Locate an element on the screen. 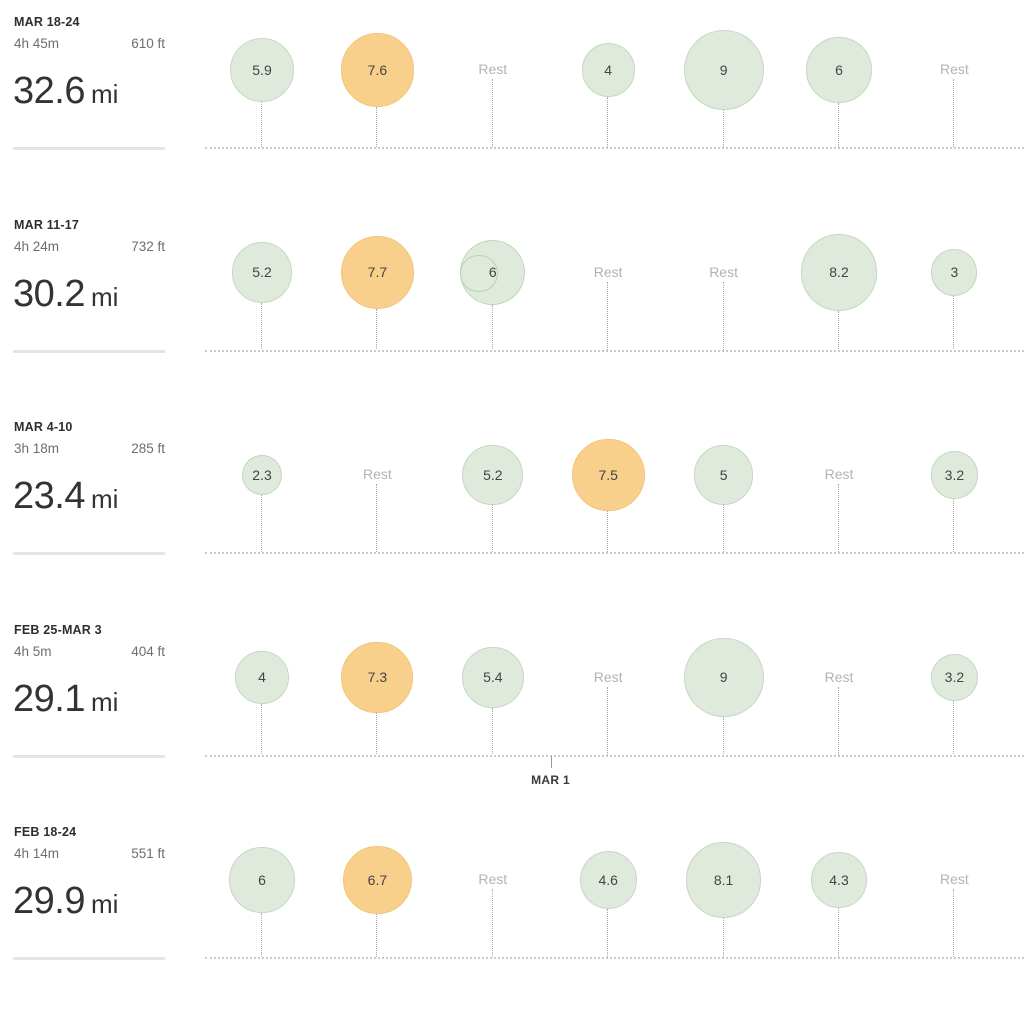 This screenshot has width=1024, height=1012. long-run-bubble: 7.5 is located at coordinates (608, 475).